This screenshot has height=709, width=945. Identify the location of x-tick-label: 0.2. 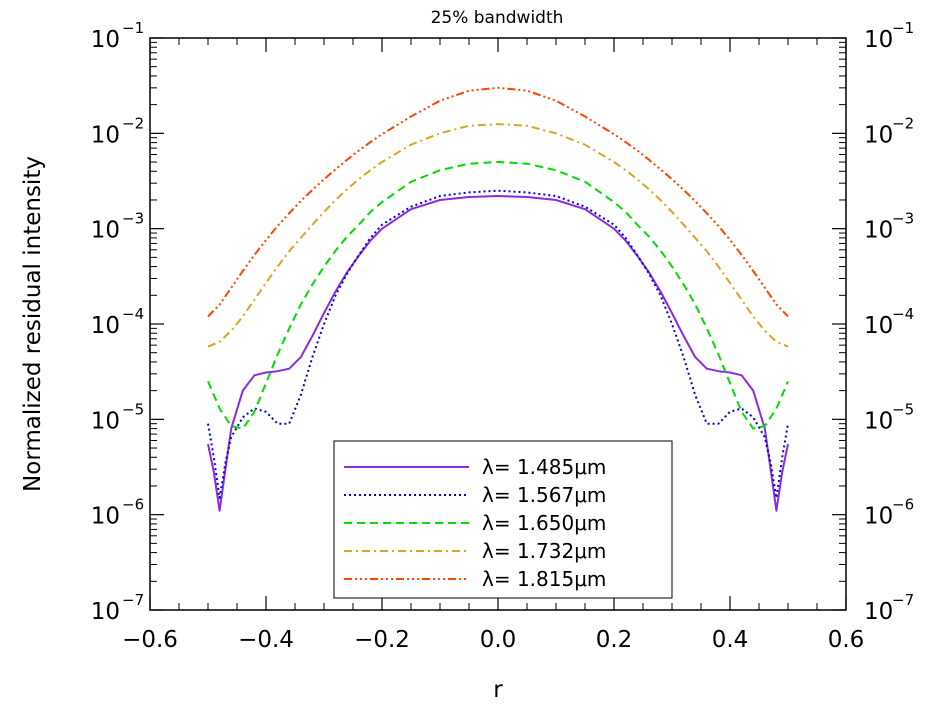
(614, 640).